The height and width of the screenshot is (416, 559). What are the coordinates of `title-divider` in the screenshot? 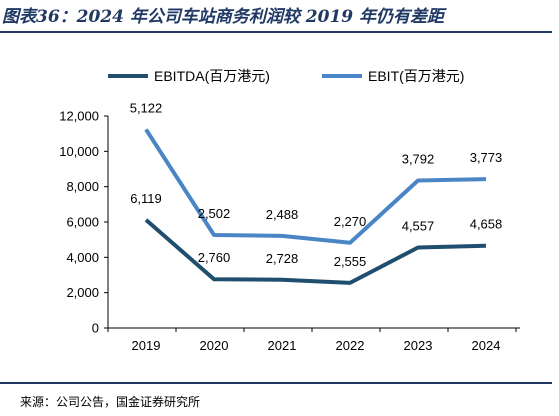 It's located at (276, 32).